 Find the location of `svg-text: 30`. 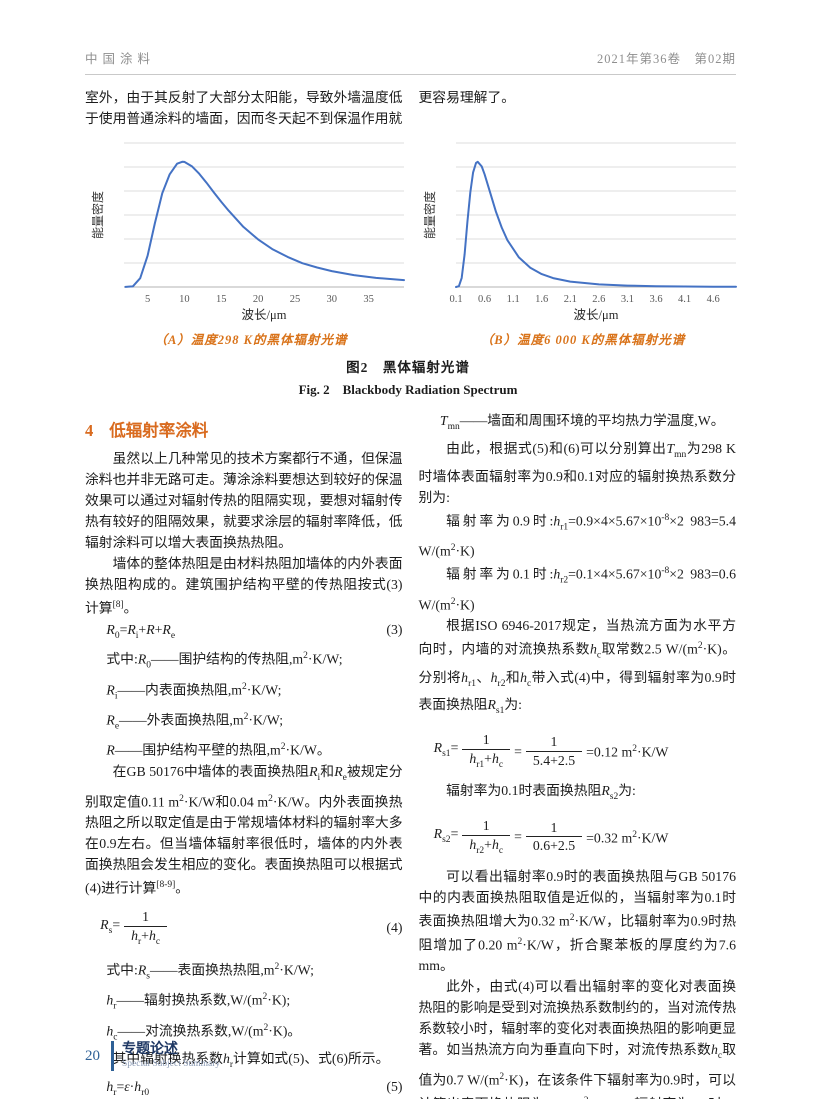

svg-text: 30 is located at coordinates (332, 299).